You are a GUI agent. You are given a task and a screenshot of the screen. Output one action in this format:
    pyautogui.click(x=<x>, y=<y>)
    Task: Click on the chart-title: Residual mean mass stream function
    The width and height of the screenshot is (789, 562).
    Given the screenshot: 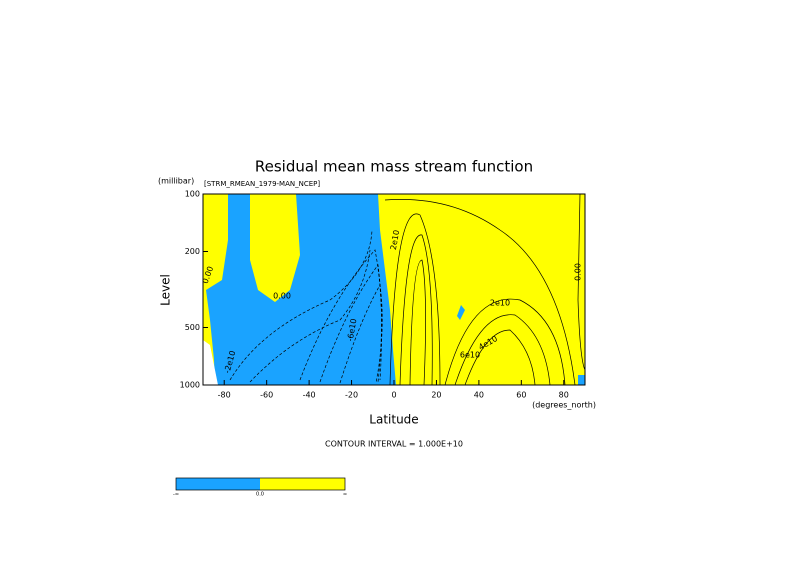 What is the action you would take?
    pyautogui.click(x=394, y=167)
    